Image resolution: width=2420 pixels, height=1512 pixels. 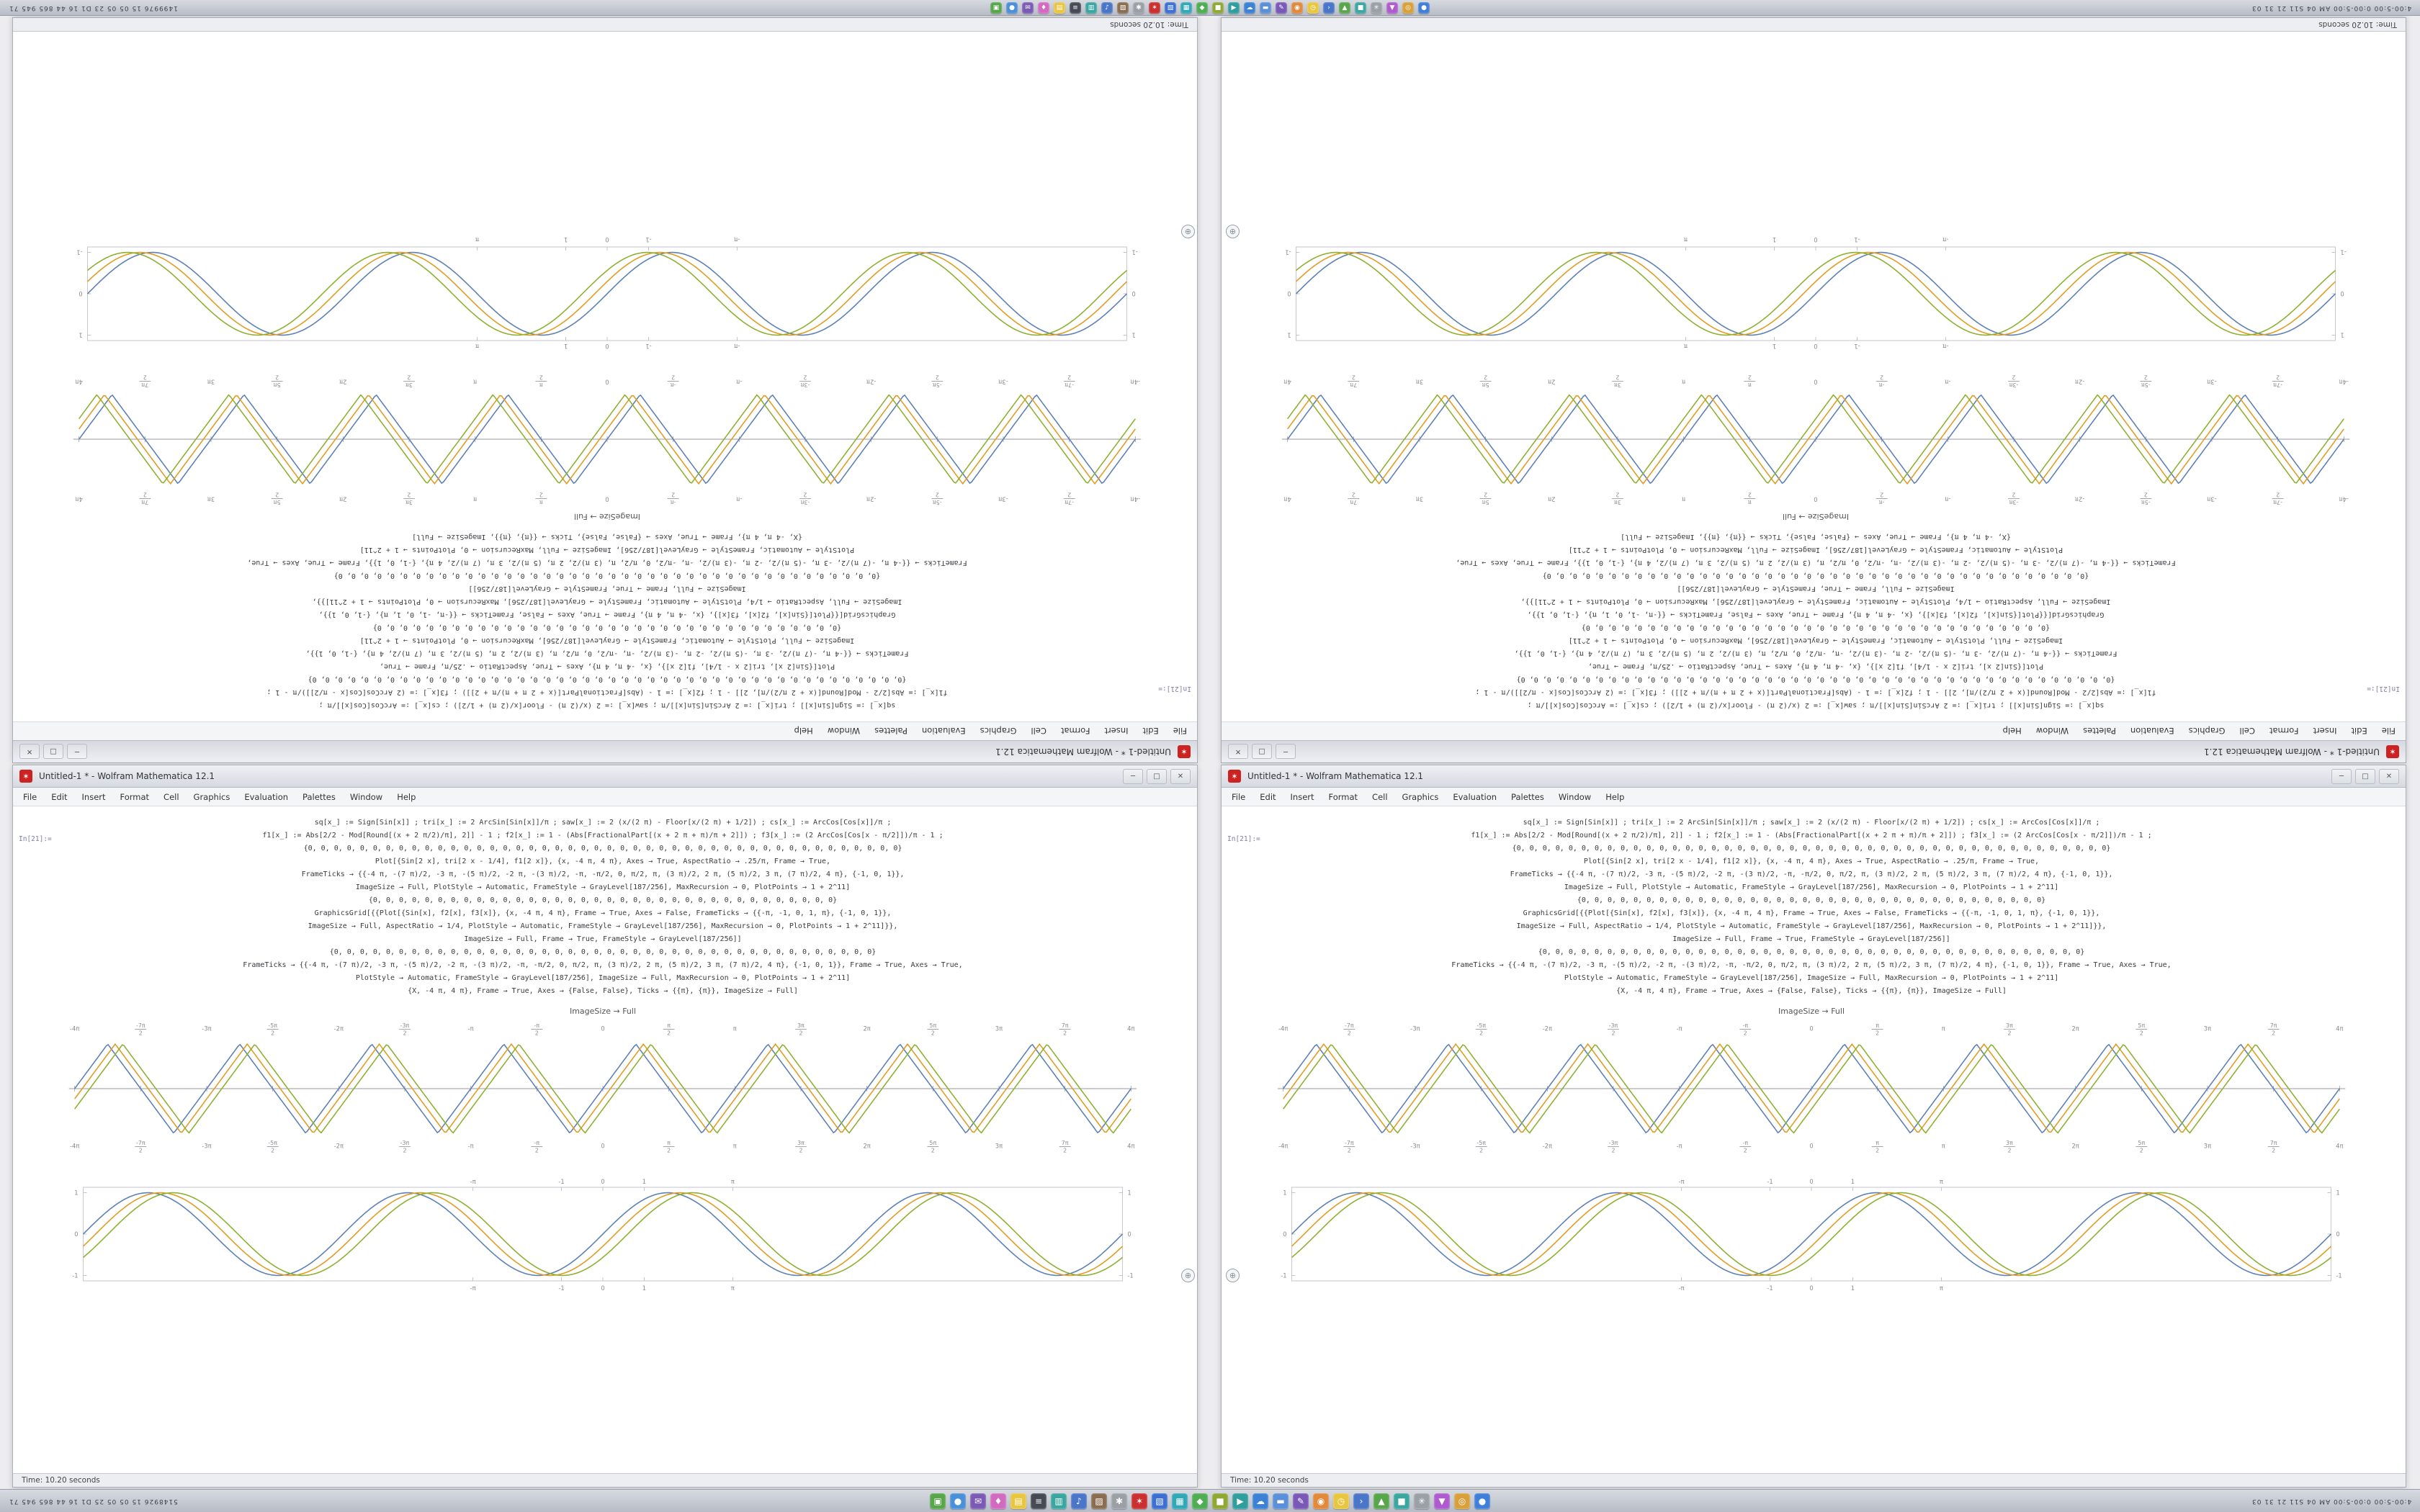 What do you see at coordinates (1442, 1501) in the screenshot?
I see `download-icon: ▼` at bounding box center [1442, 1501].